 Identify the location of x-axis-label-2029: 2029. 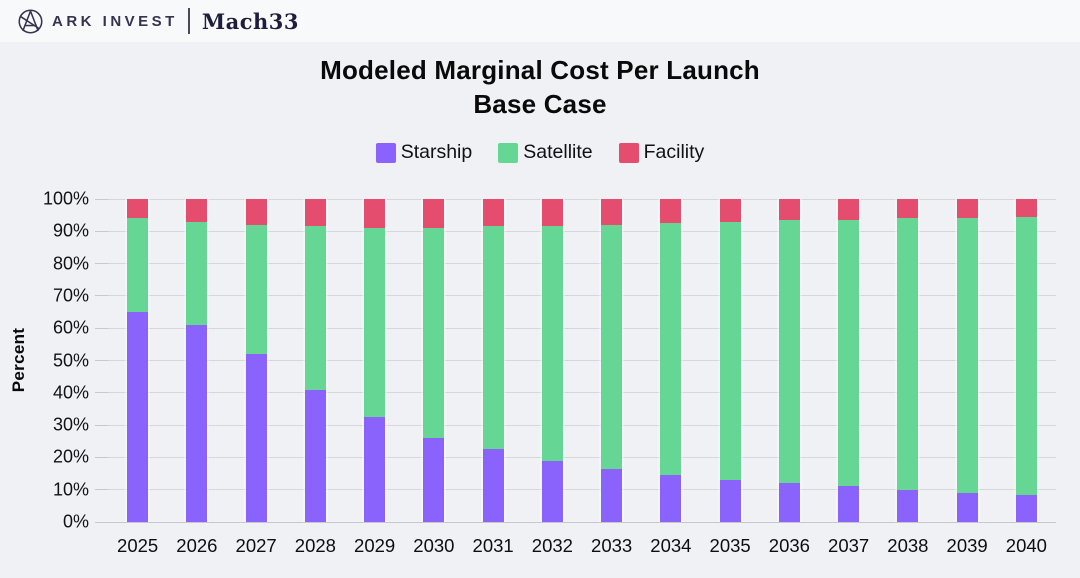
(375, 545).